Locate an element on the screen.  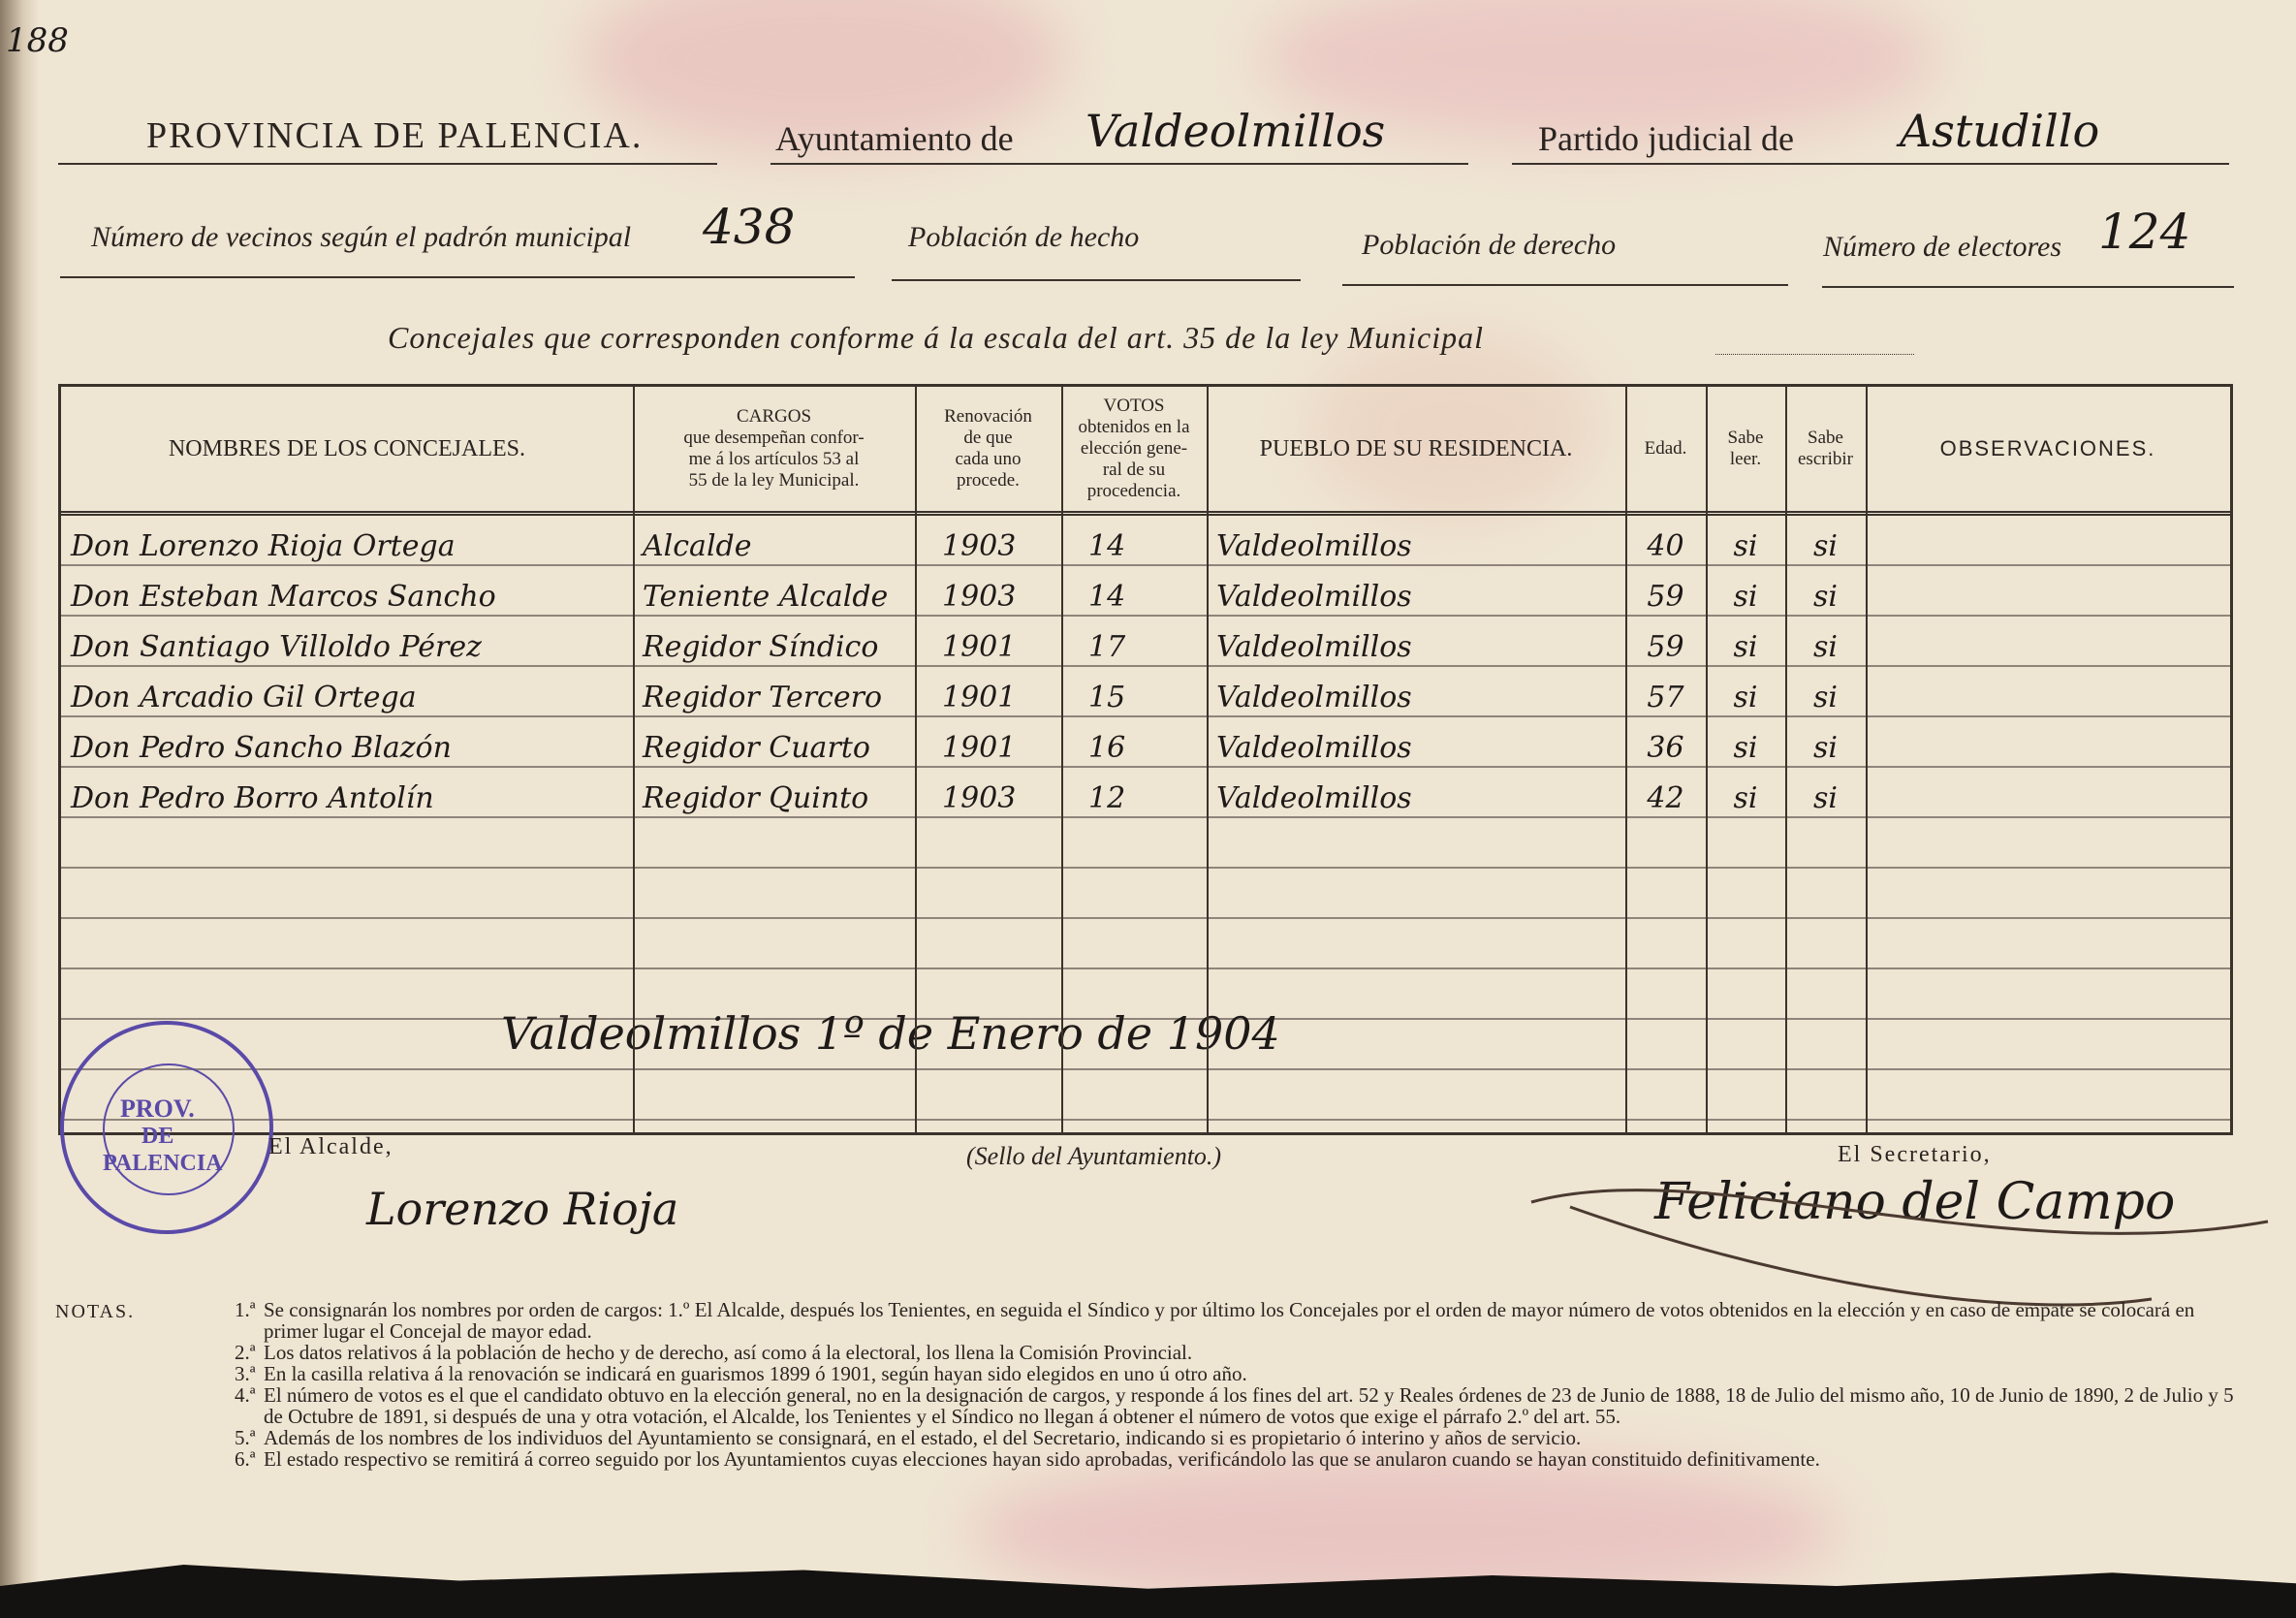
cell-votos: 15 is located at coordinates (1107, 697).